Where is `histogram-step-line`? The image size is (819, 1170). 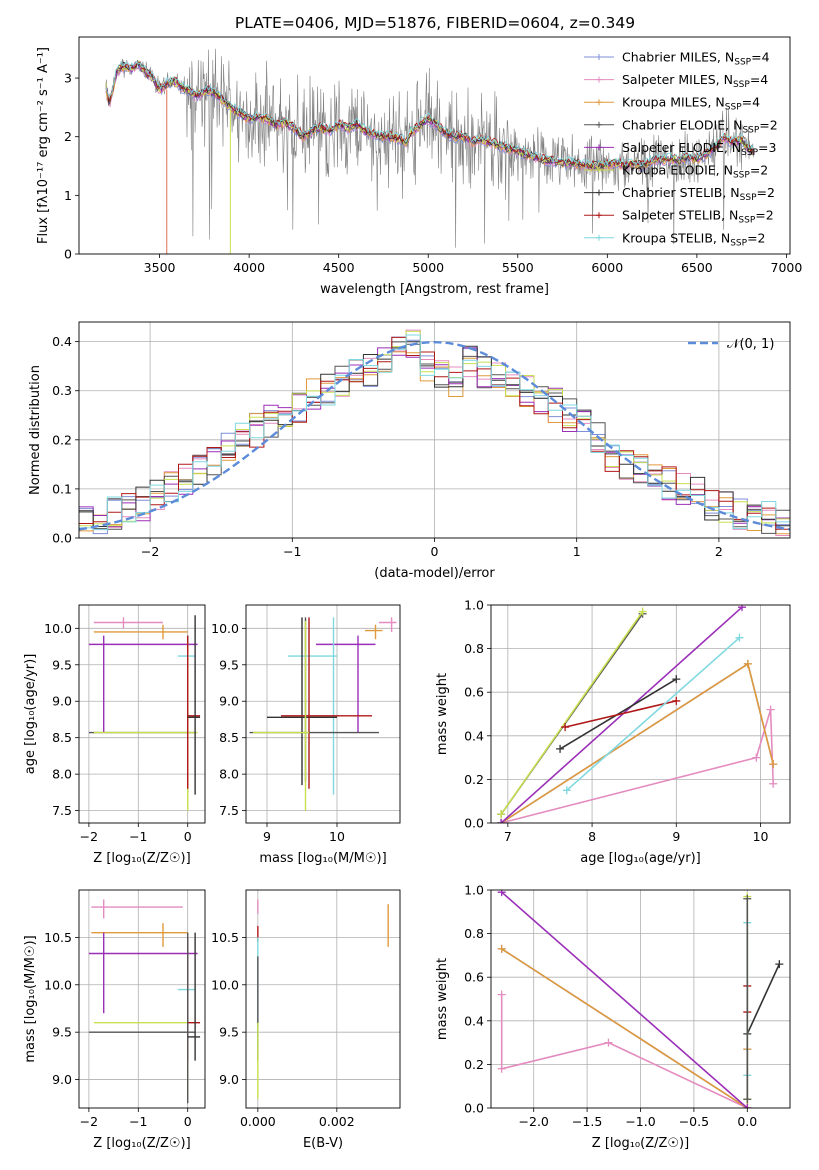 histogram-step-line is located at coordinates (434, 433).